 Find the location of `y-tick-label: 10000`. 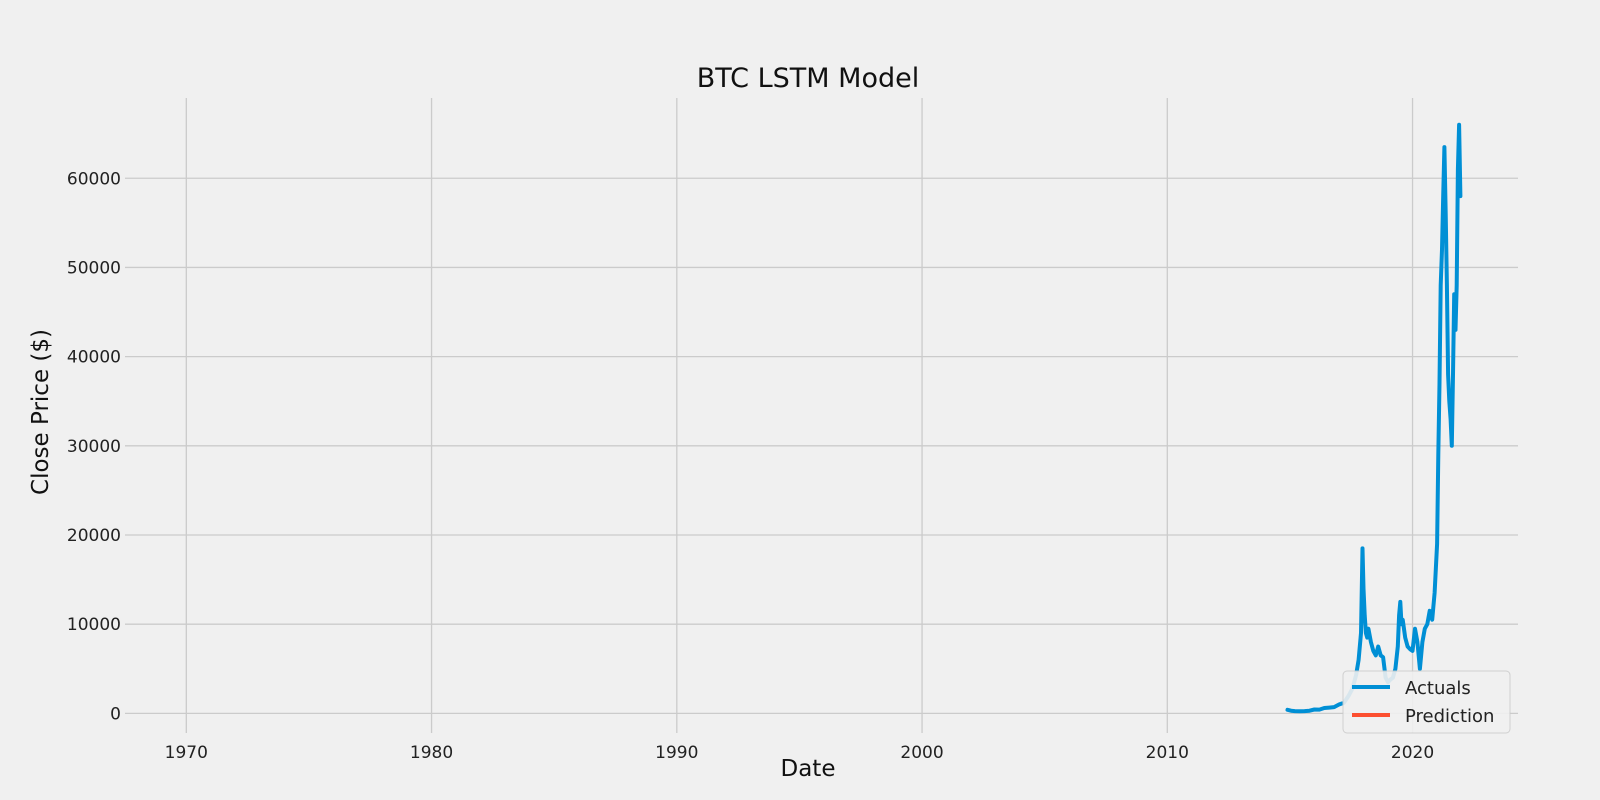

y-tick-label: 10000 is located at coordinates (94, 625).